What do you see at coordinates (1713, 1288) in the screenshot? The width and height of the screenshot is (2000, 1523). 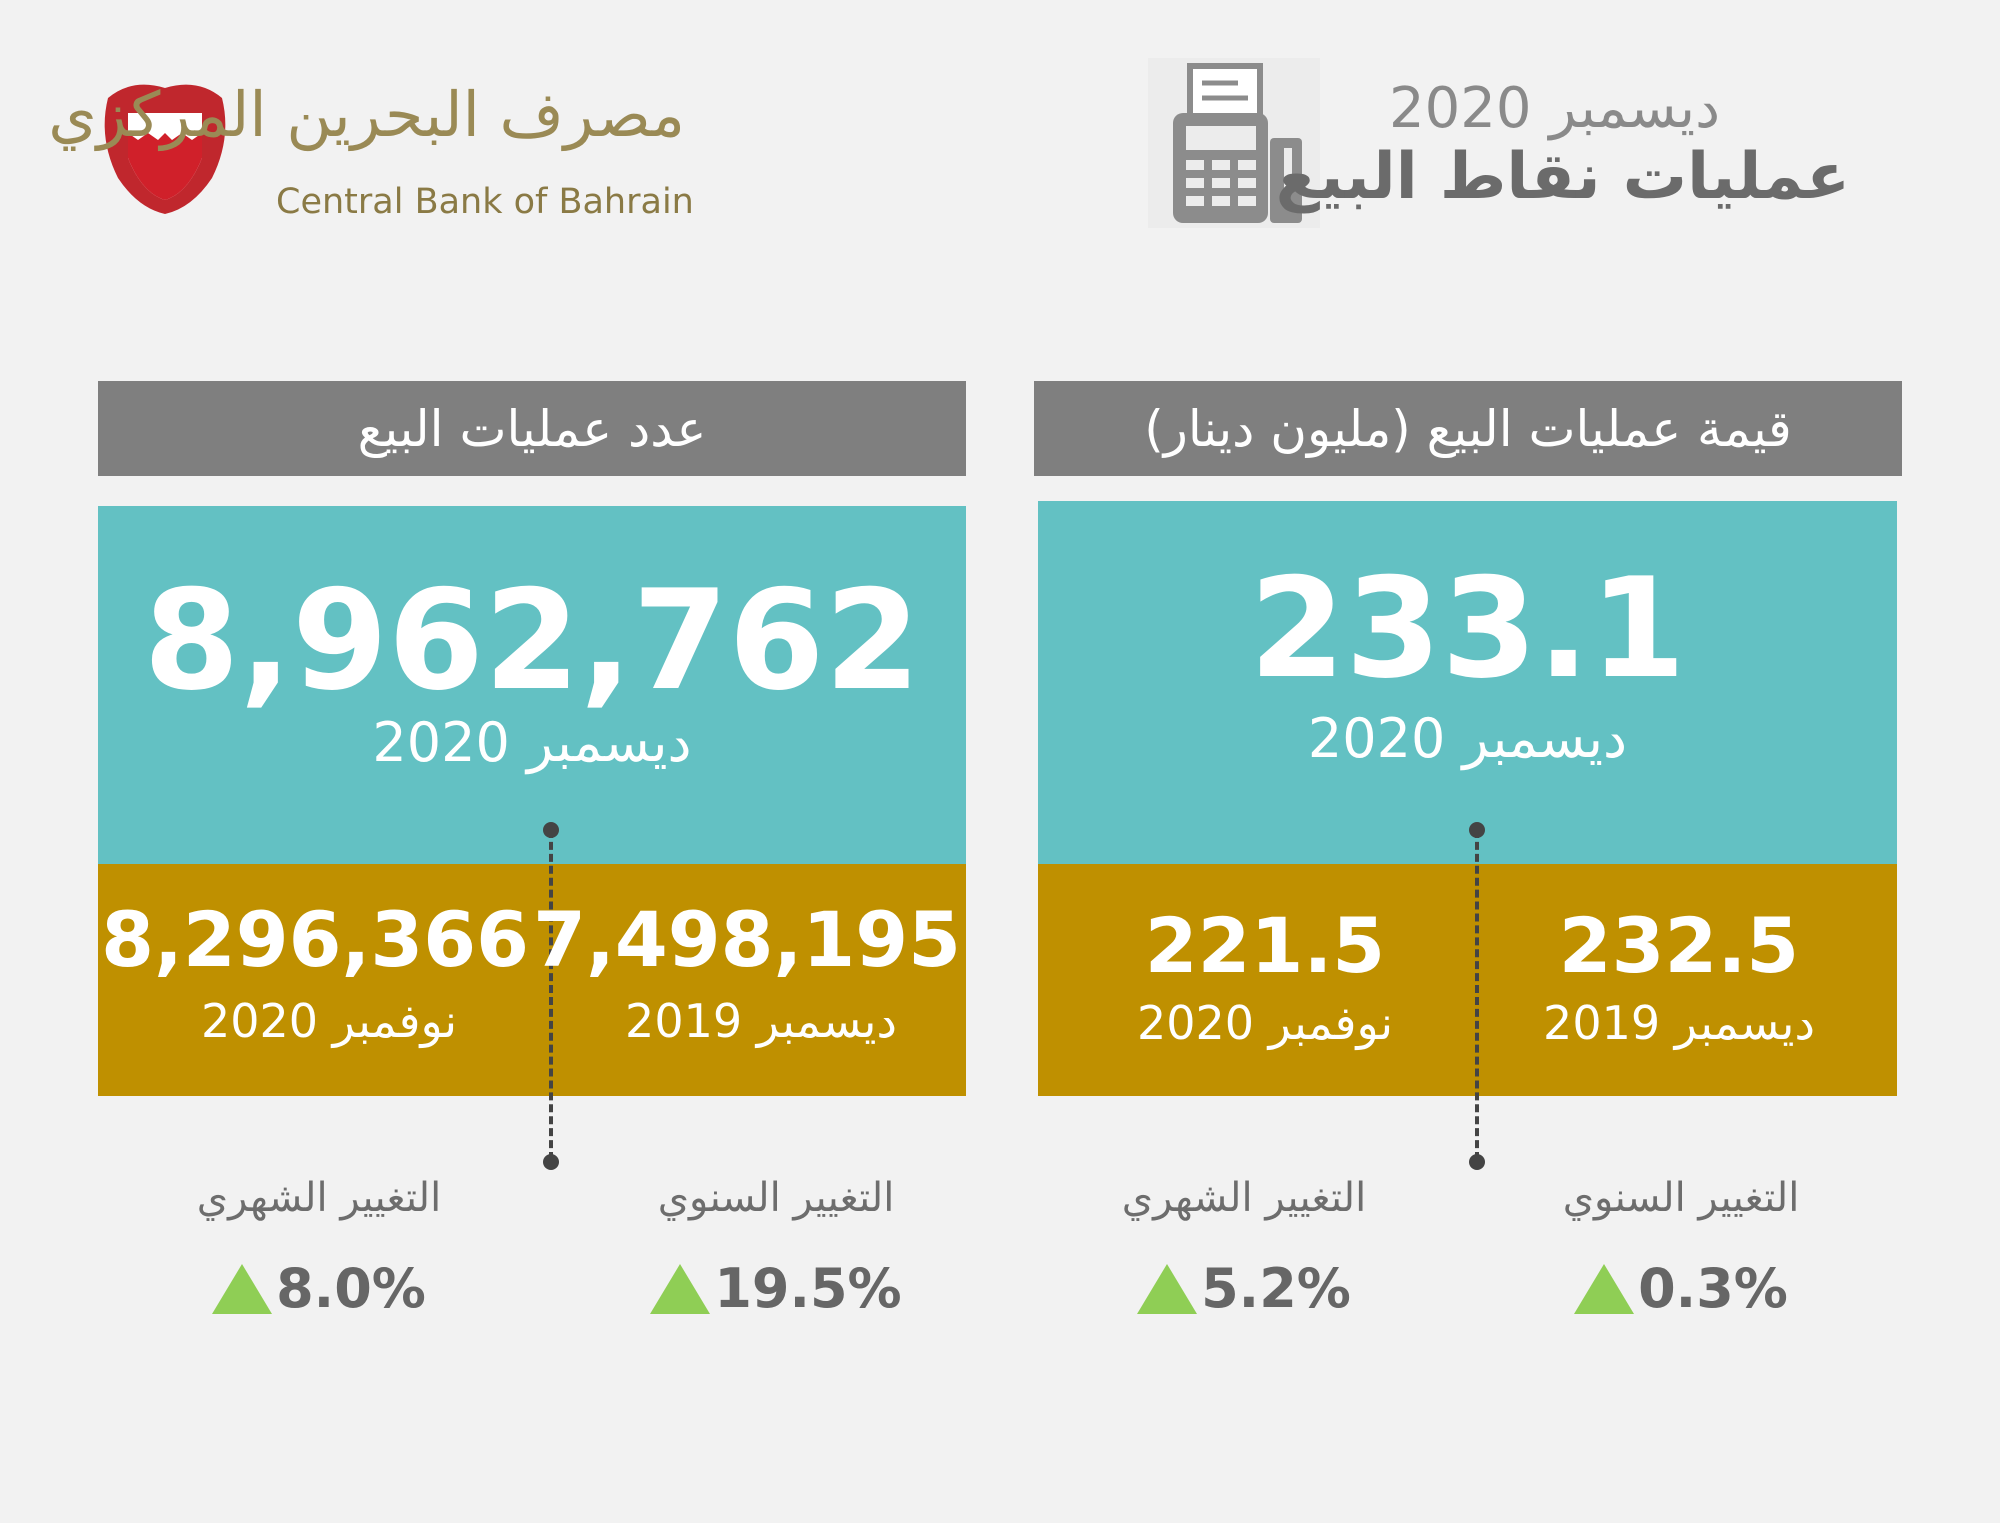 I see `change-value: 0.3%` at bounding box center [1713, 1288].